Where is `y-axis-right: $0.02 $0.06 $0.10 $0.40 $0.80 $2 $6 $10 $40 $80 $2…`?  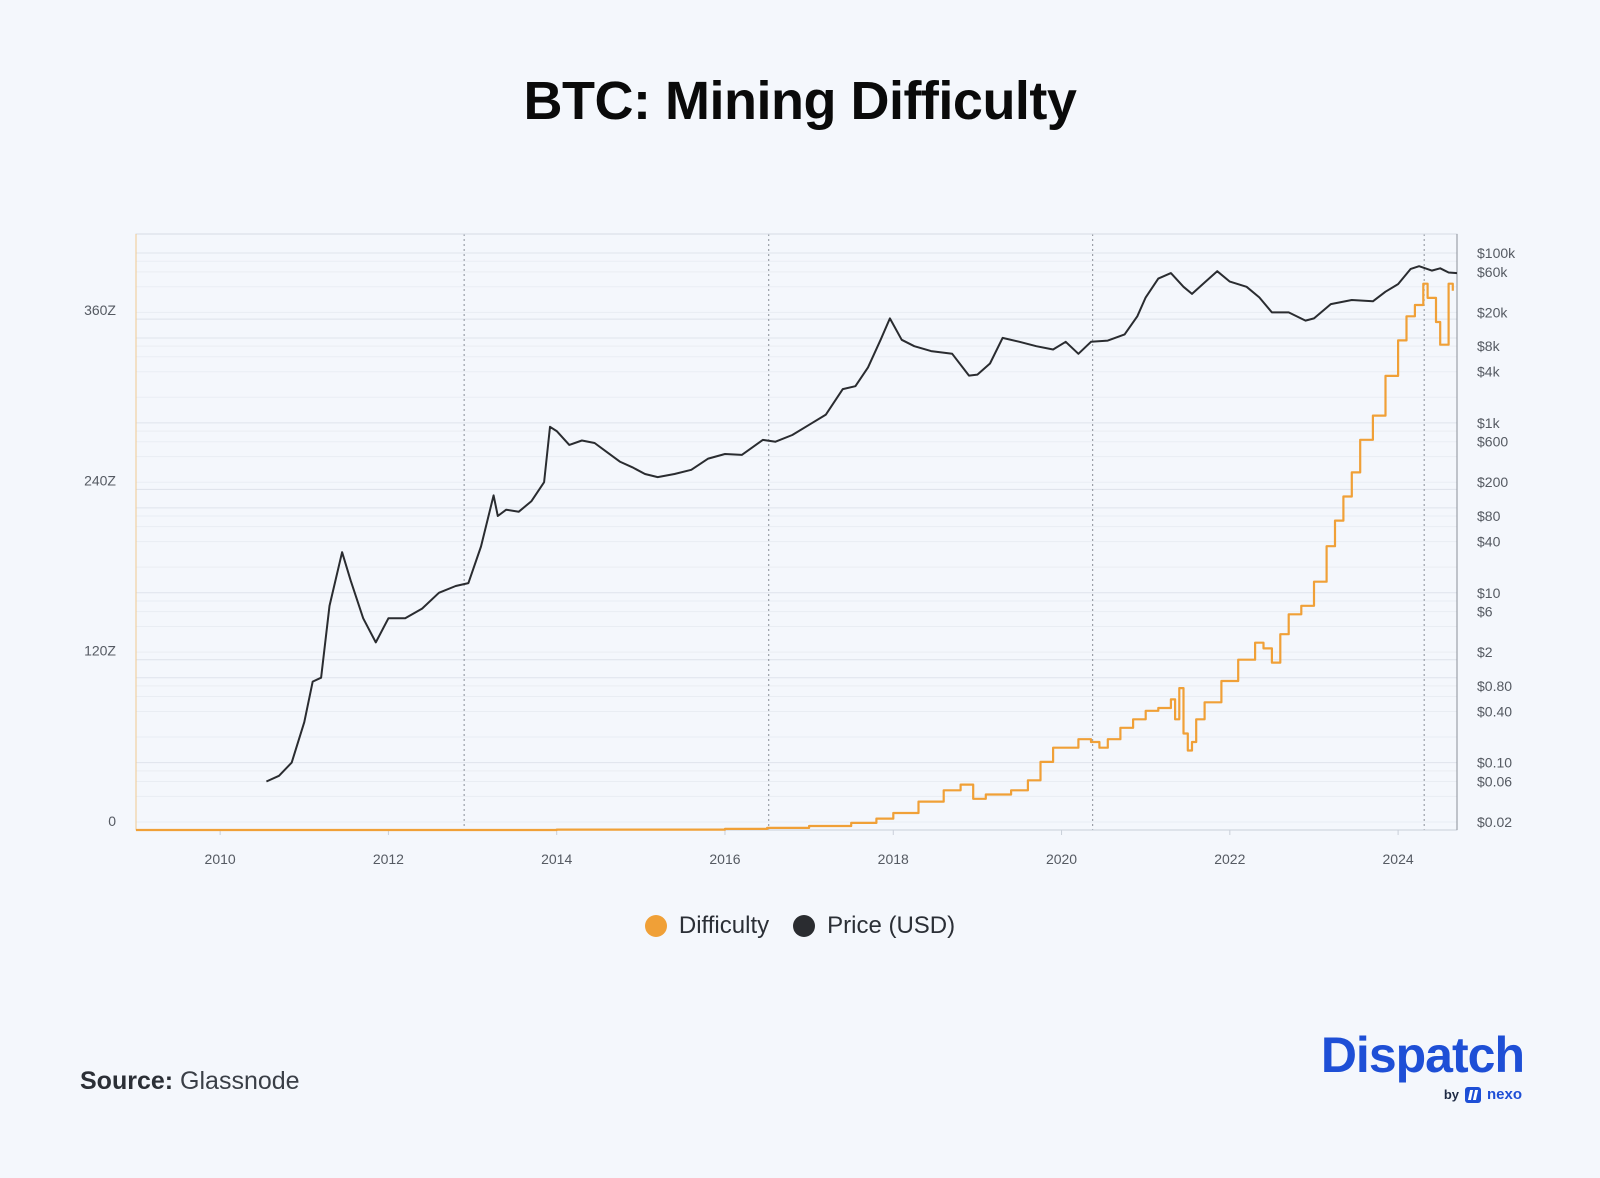 y-axis-right: $0.02 $0.06 $0.10 $0.40 $0.80 $2 $6 $10 $40 $80 $2… is located at coordinates (1486, 532).